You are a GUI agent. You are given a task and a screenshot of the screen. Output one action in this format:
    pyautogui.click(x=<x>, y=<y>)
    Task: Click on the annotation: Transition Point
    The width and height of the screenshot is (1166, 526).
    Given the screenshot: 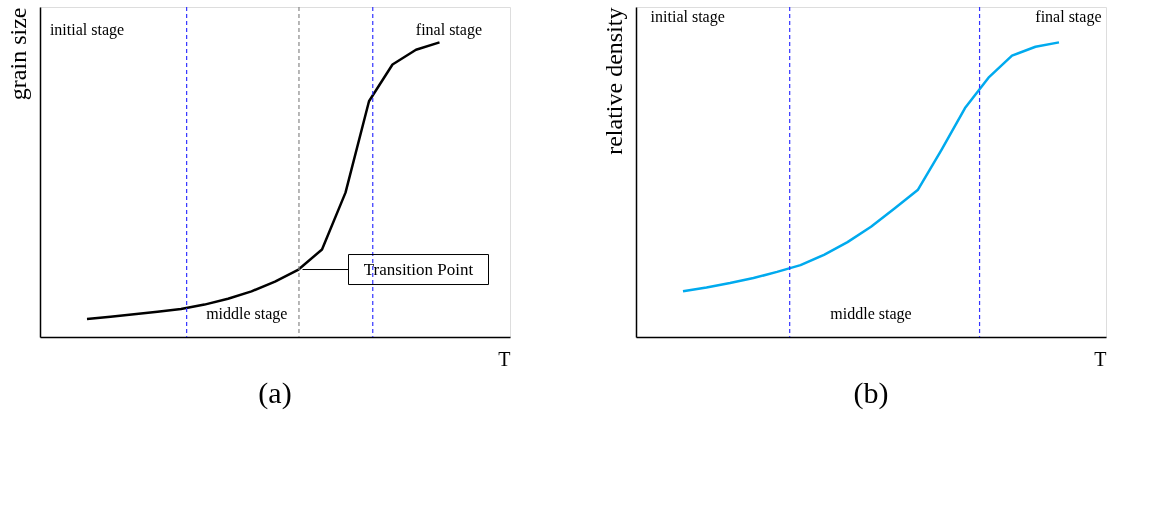 What is the action you would take?
    pyautogui.click(x=418, y=269)
    